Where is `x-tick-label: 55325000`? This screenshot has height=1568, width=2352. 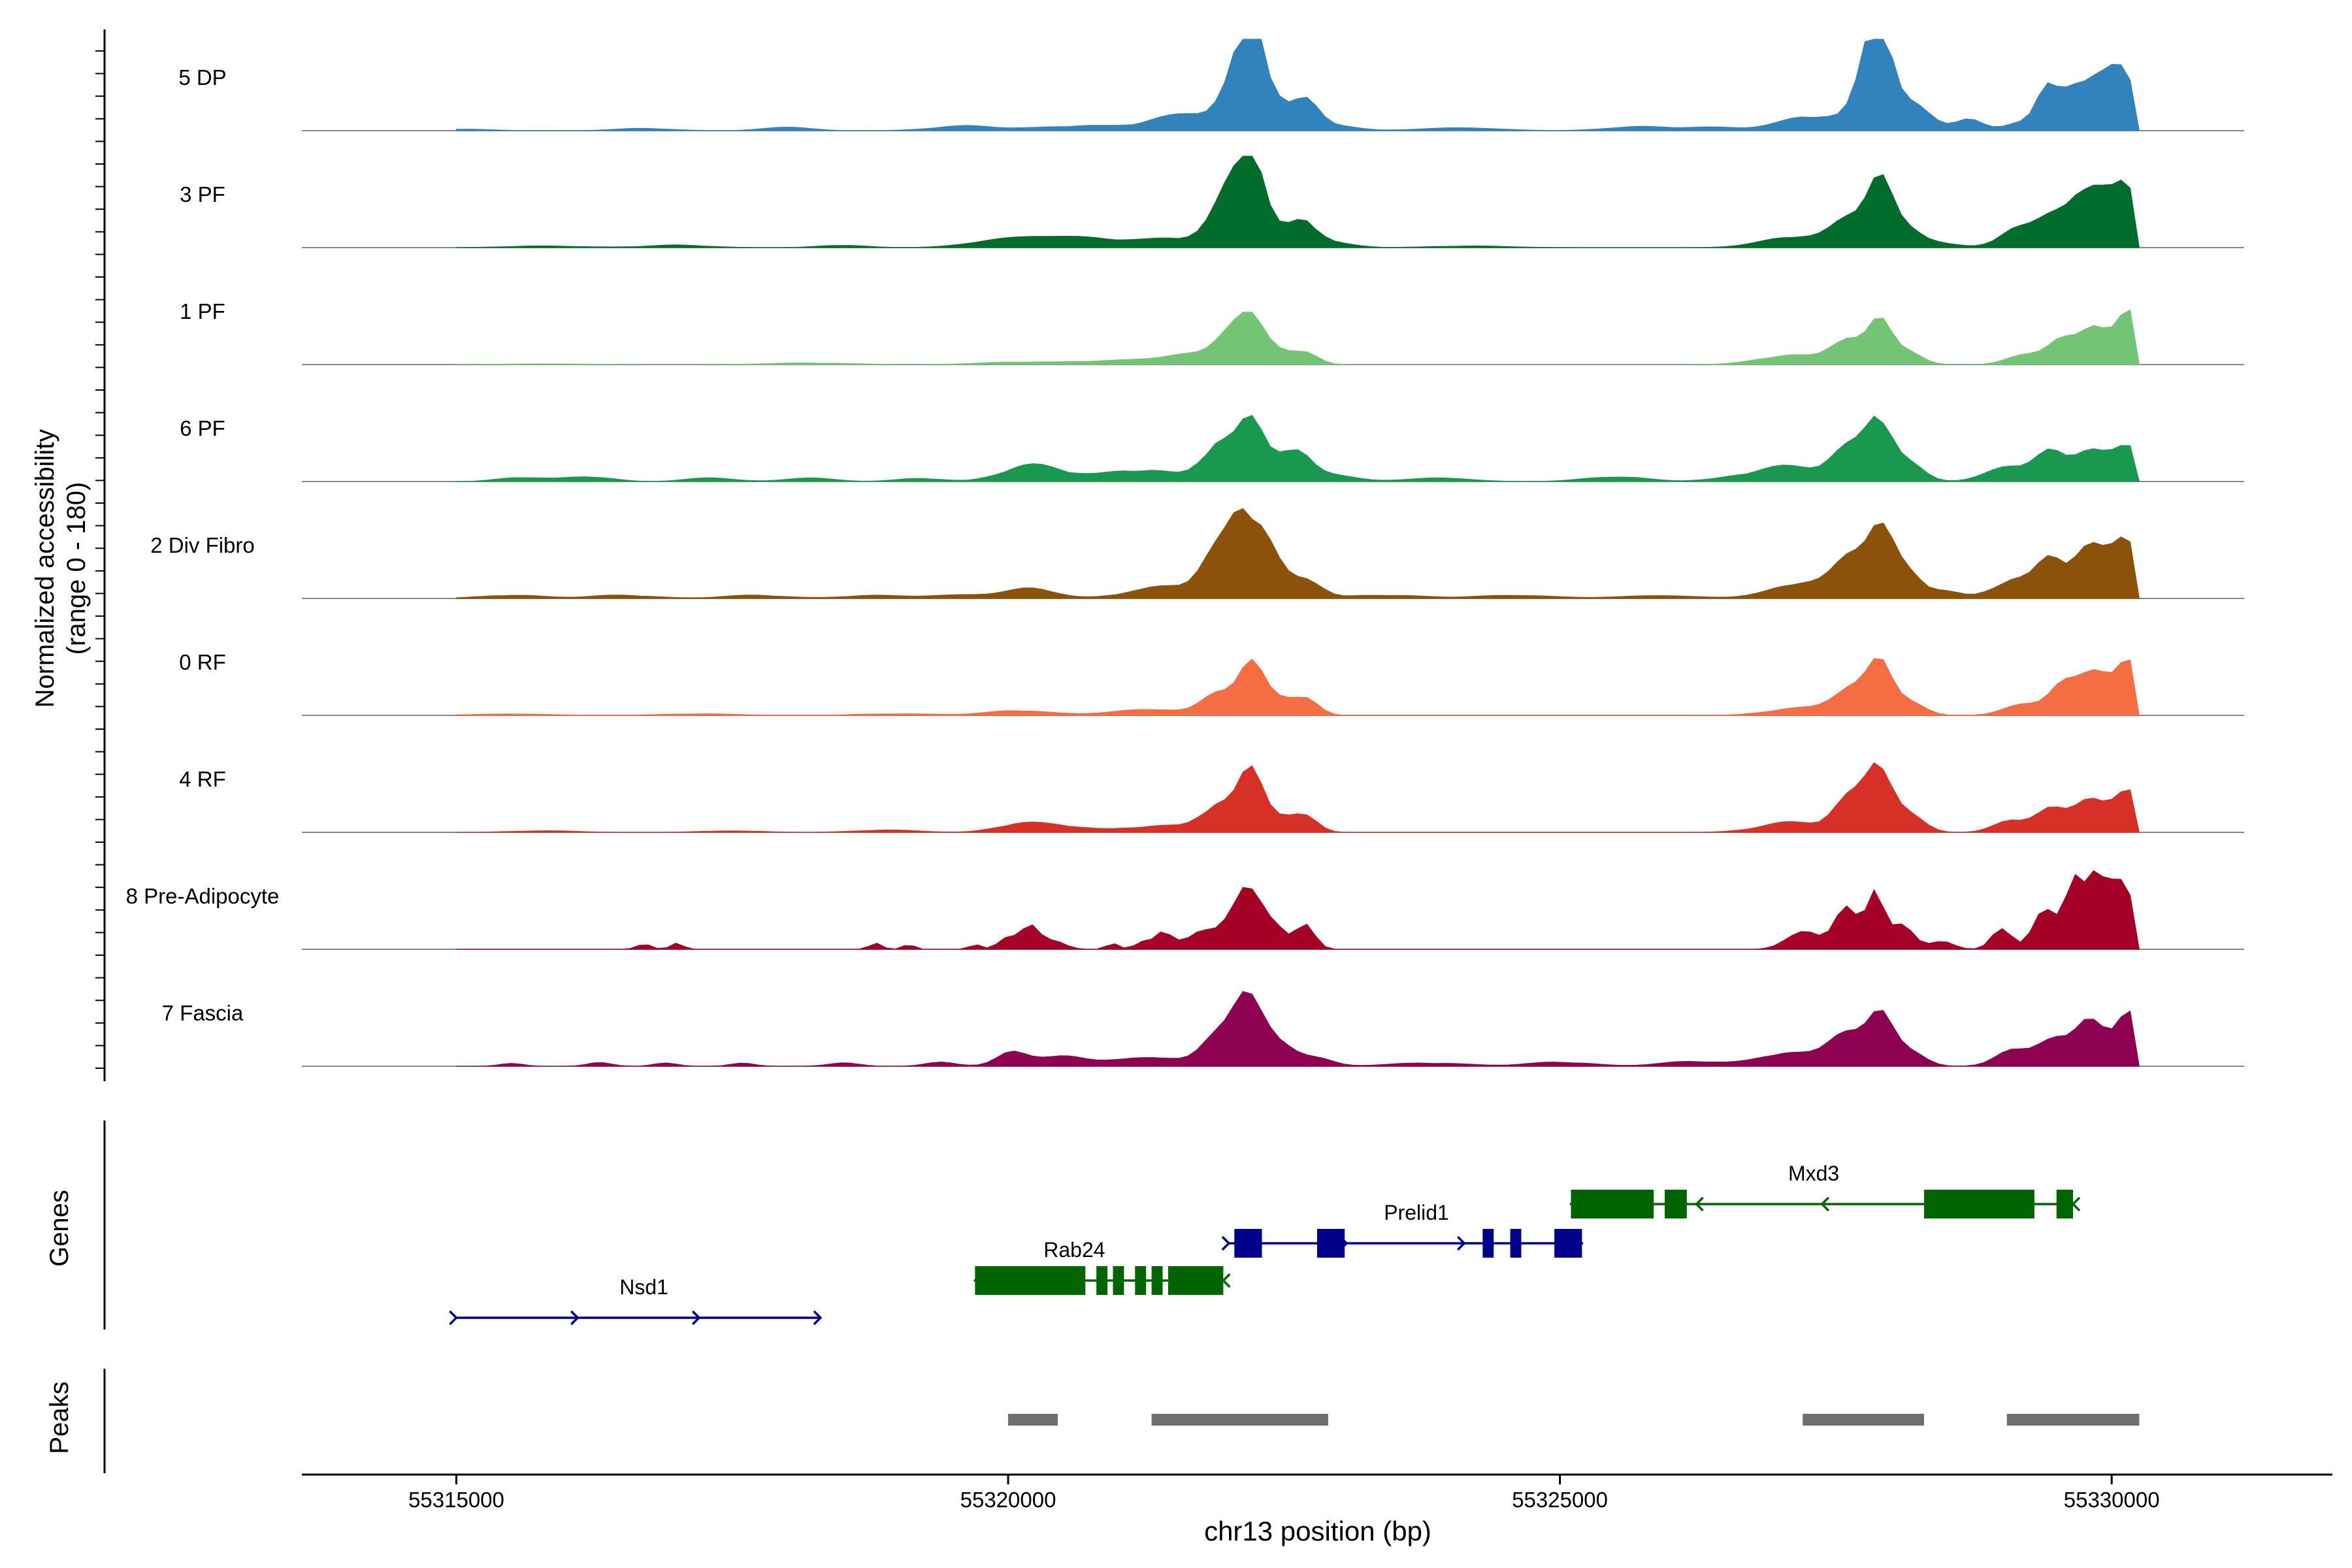 x-tick-label: 55325000 is located at coordinates (1560, 1500).